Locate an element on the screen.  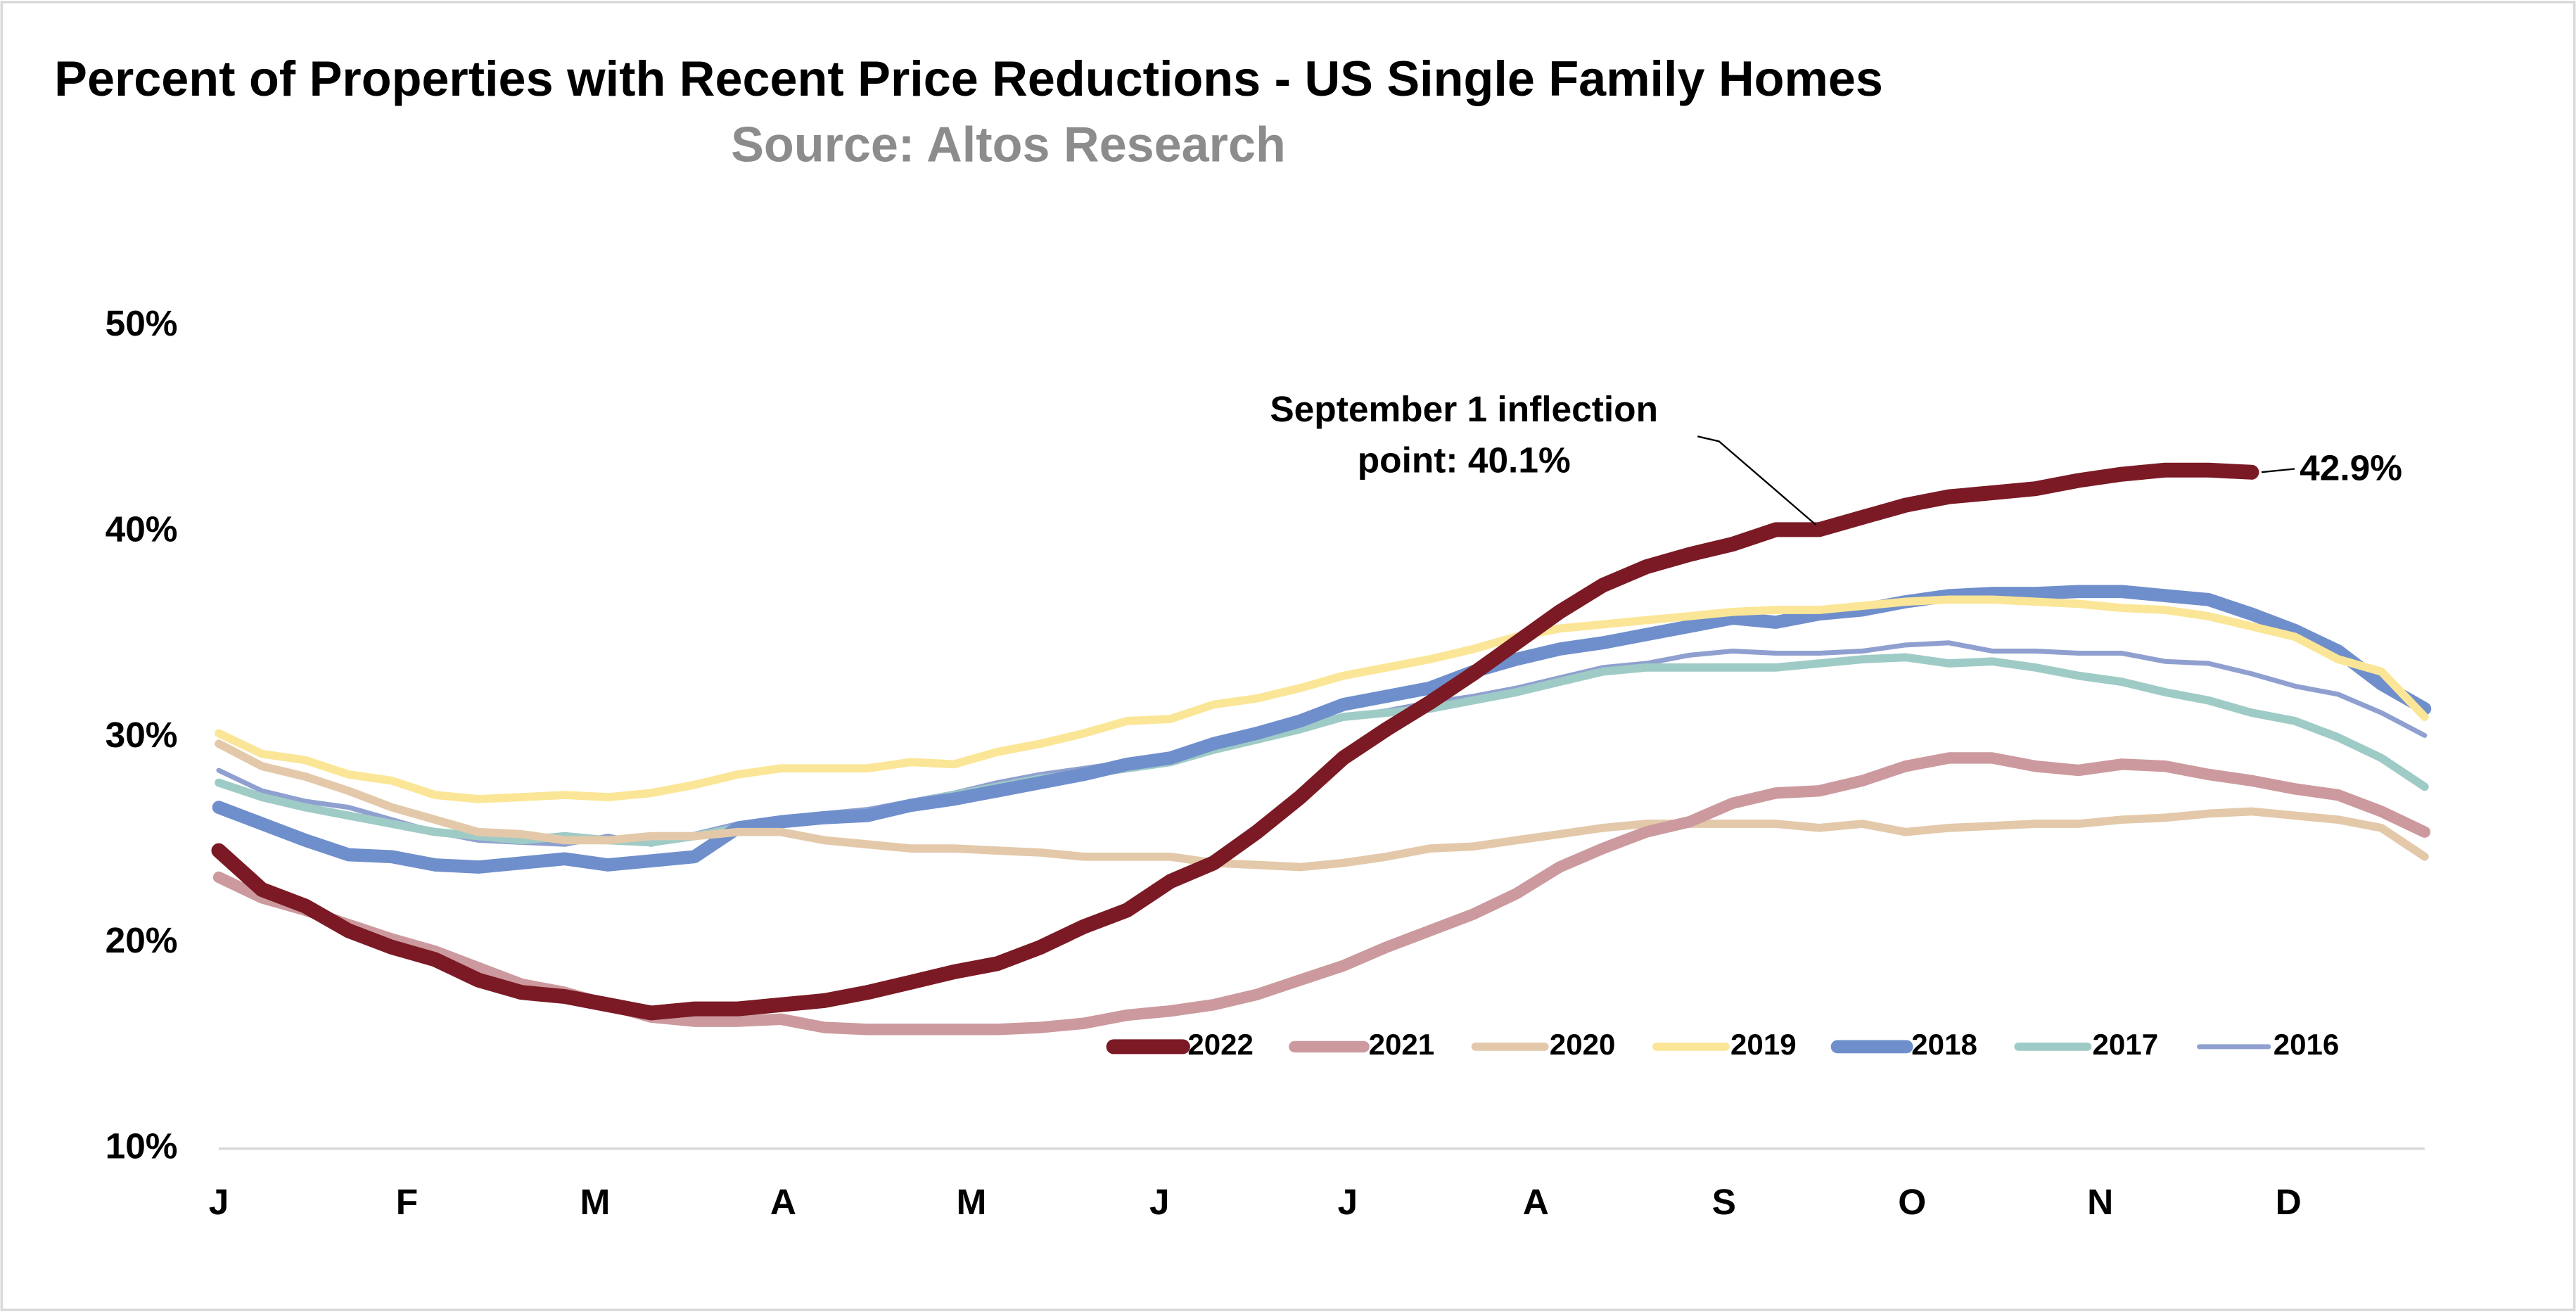
annotation-line: September 1 inflection is located at coordinates (1464, 408).